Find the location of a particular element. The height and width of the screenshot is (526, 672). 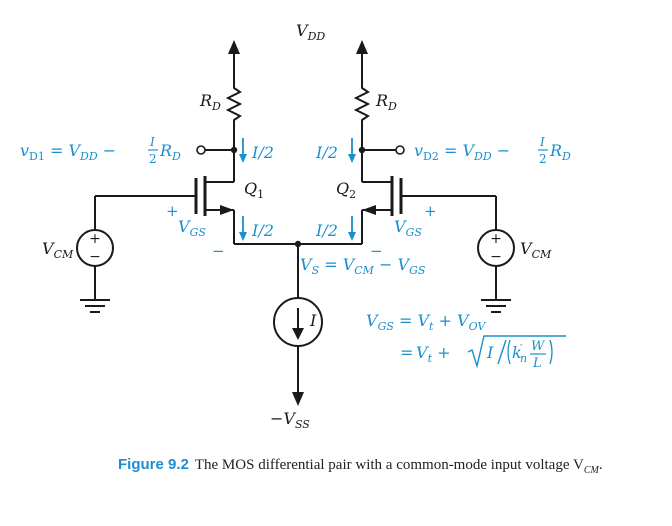

rd-left-resistor is located at coordinates (234, 115).